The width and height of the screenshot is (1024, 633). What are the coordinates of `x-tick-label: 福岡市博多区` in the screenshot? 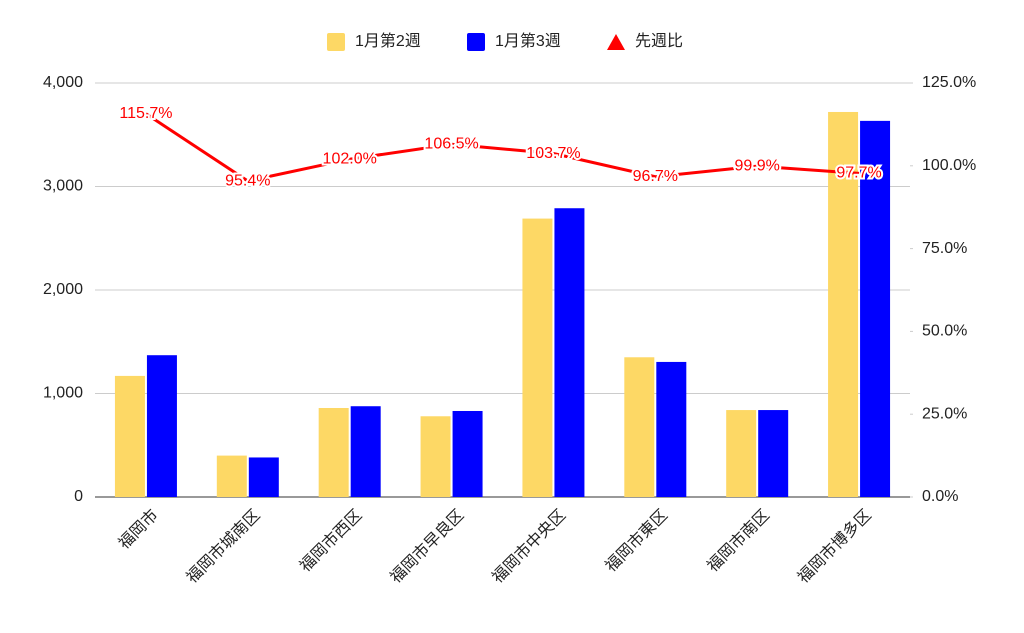 It's located at (834, 546).